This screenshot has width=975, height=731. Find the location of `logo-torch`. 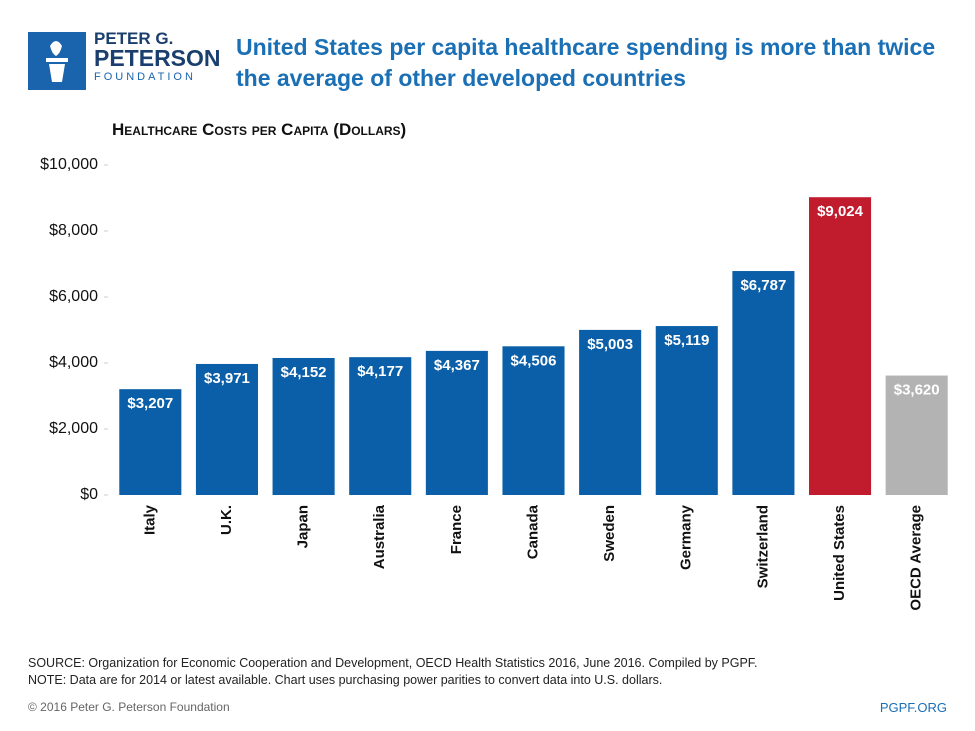

logo-torch is located at coordinates (57, 61).